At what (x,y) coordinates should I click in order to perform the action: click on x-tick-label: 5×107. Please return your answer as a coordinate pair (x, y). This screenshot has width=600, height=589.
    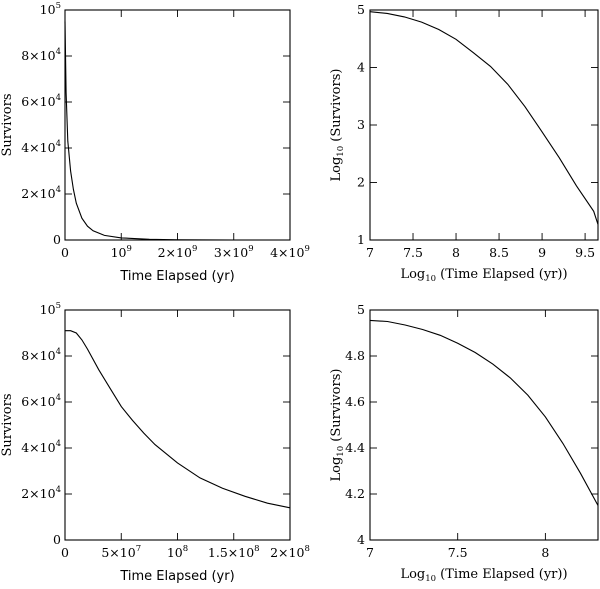
    Looking at the image, I should click on (121, 552).